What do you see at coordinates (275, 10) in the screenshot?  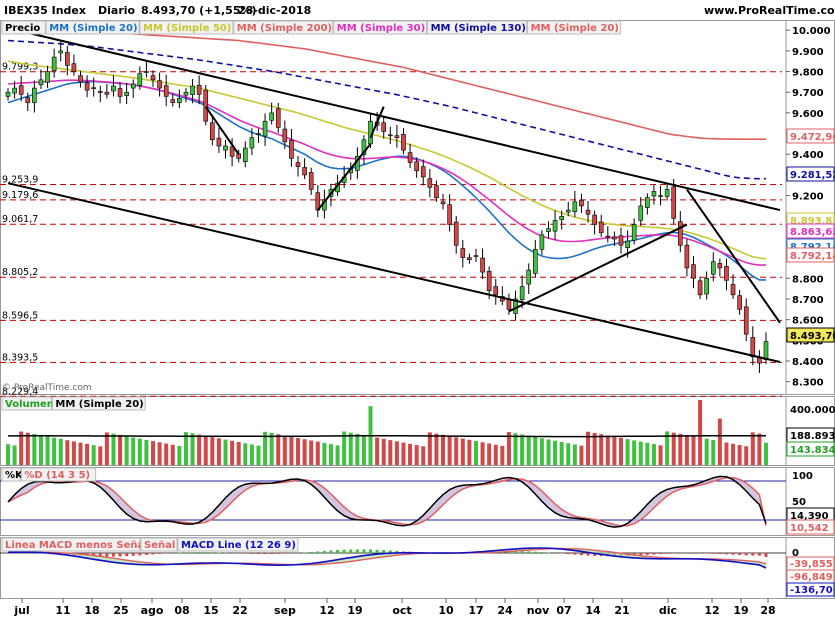 I see `date-label: 28-dic-2018` at bounding box center [275, 10].